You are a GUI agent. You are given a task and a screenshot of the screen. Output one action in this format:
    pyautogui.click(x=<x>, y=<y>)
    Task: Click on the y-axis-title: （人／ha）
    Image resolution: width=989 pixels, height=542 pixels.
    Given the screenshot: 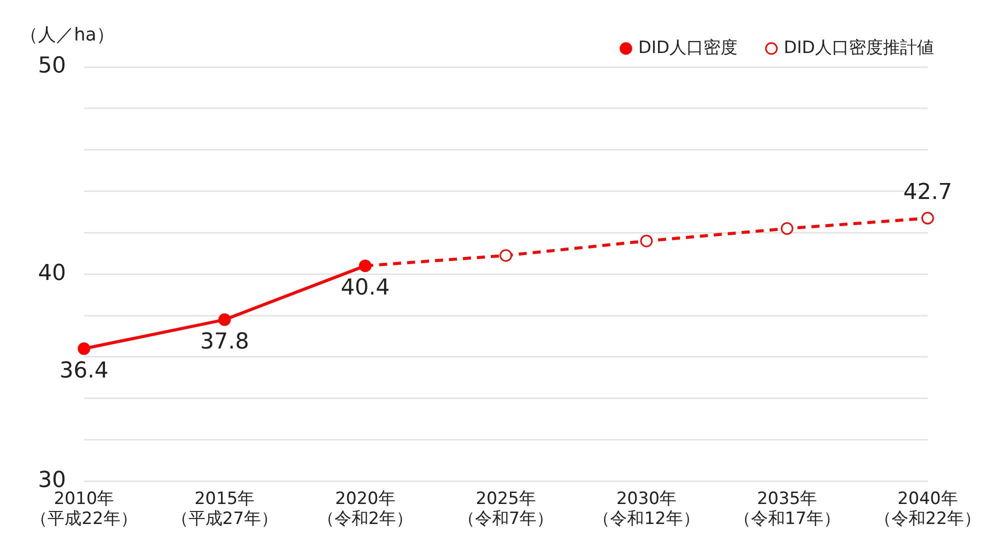 What is the action you would take?
    pyautogui.click(x=67, y=35)
    